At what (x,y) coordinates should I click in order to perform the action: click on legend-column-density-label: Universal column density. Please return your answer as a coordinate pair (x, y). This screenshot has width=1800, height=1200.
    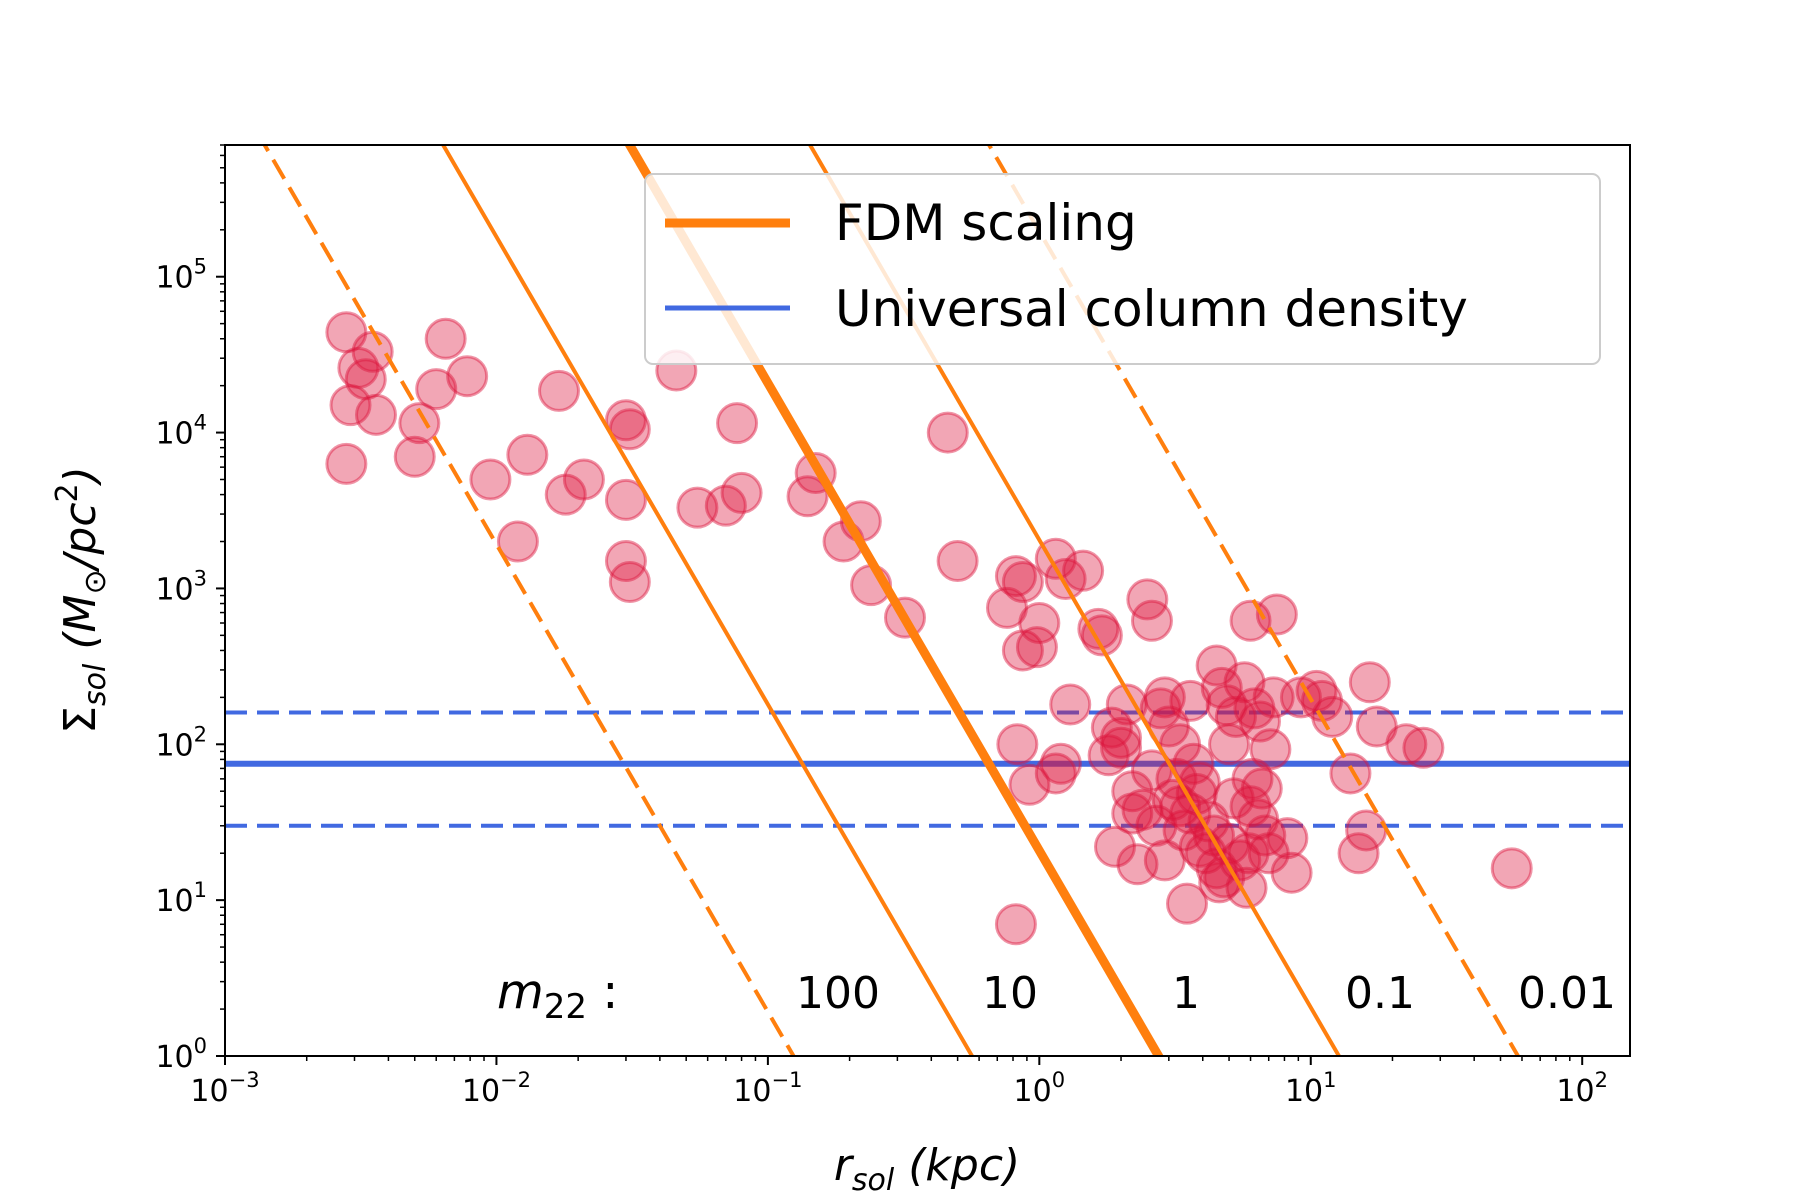
    Looking at the image, I should click on (1151, 309).